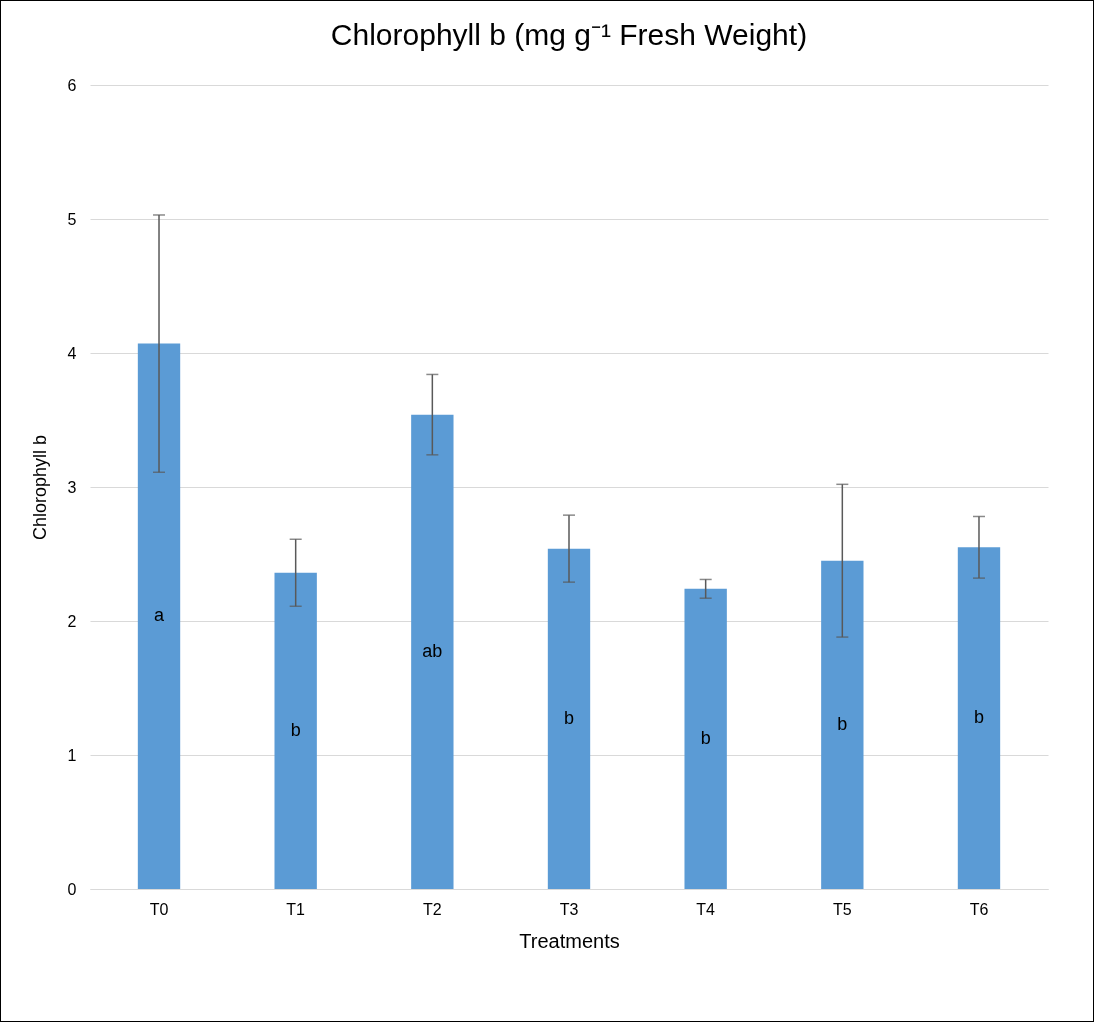 The height and width of the screenshot is (1025, 1097). I want to click on x-axis-title: Treatments, so click(569, 940).